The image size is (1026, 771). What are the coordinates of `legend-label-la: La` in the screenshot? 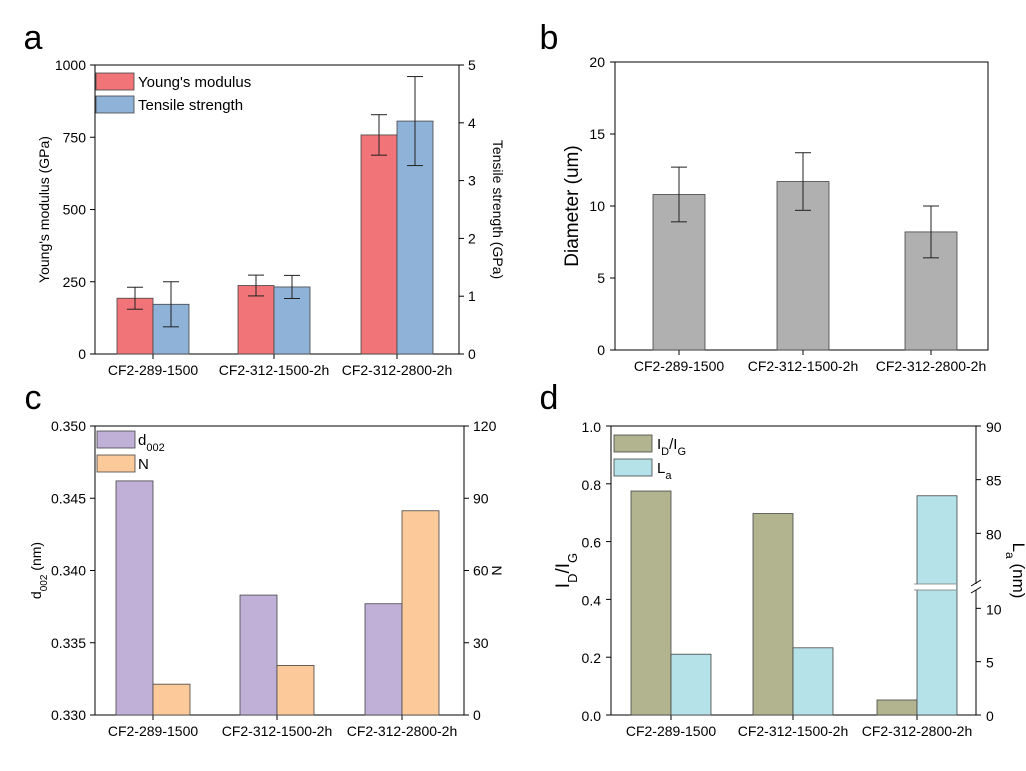 It's located at (664, 471).